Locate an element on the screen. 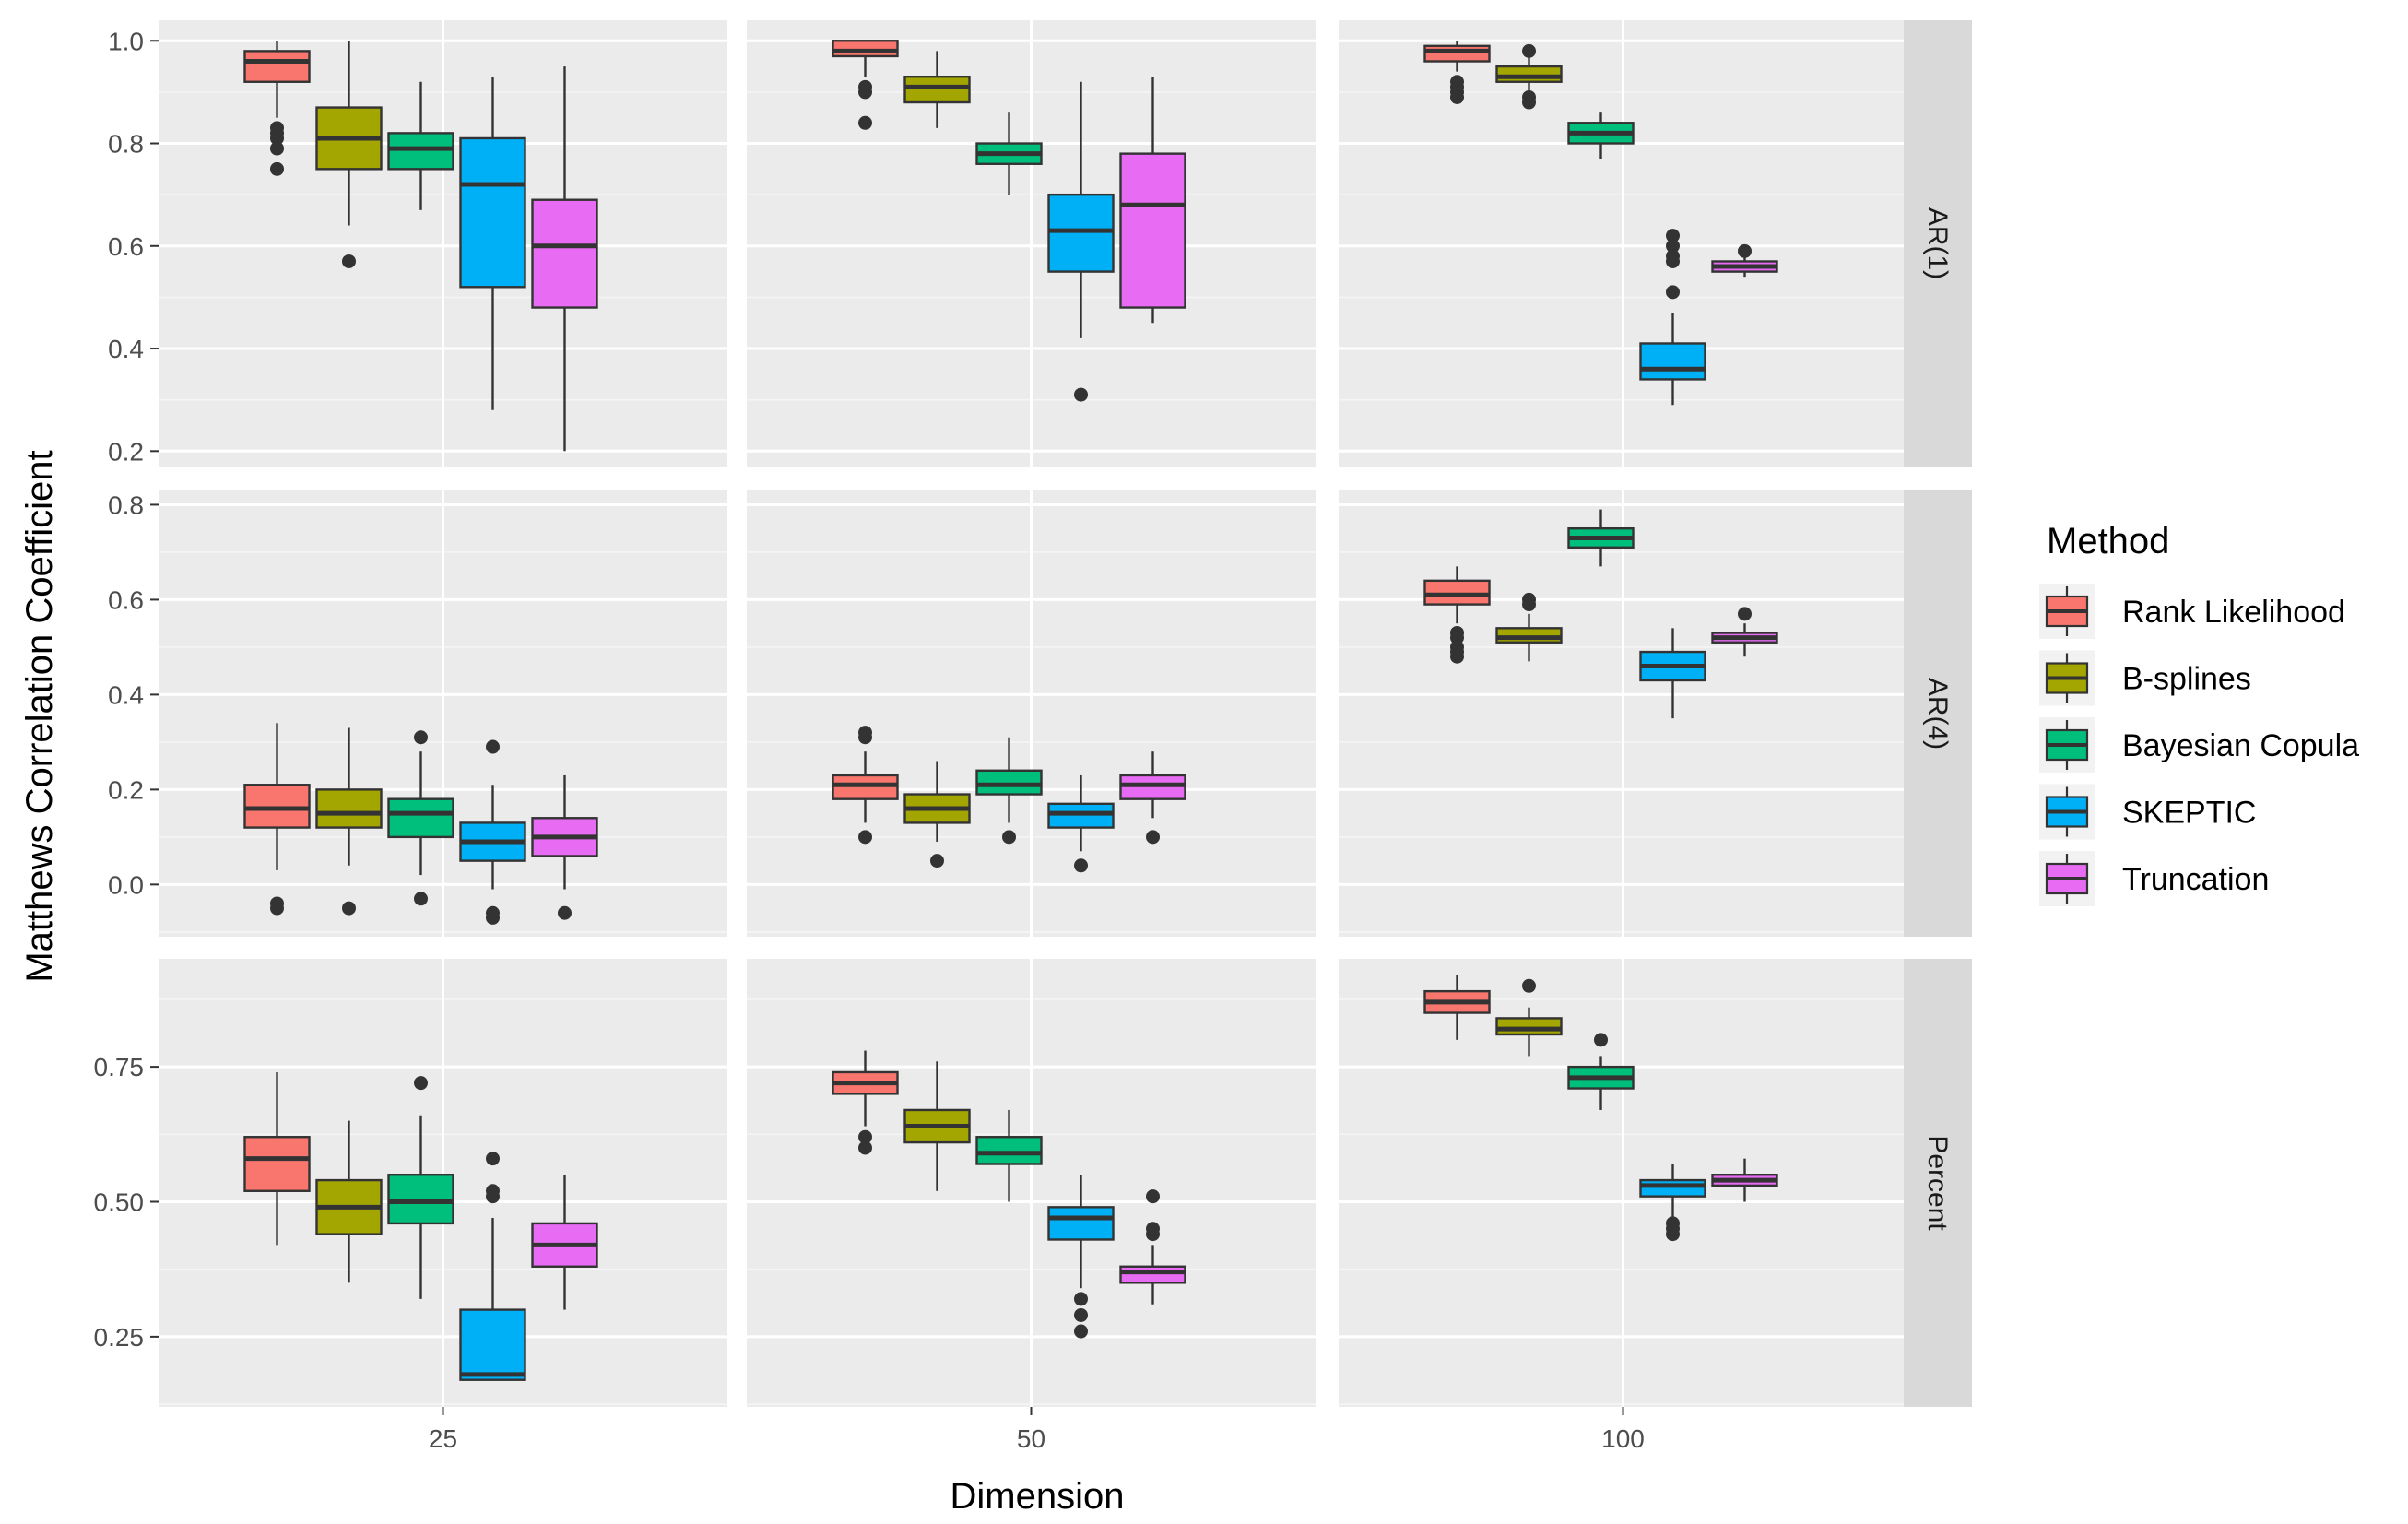  legend-item-b-splines: B-splines is located at coordinates (2145, 678).